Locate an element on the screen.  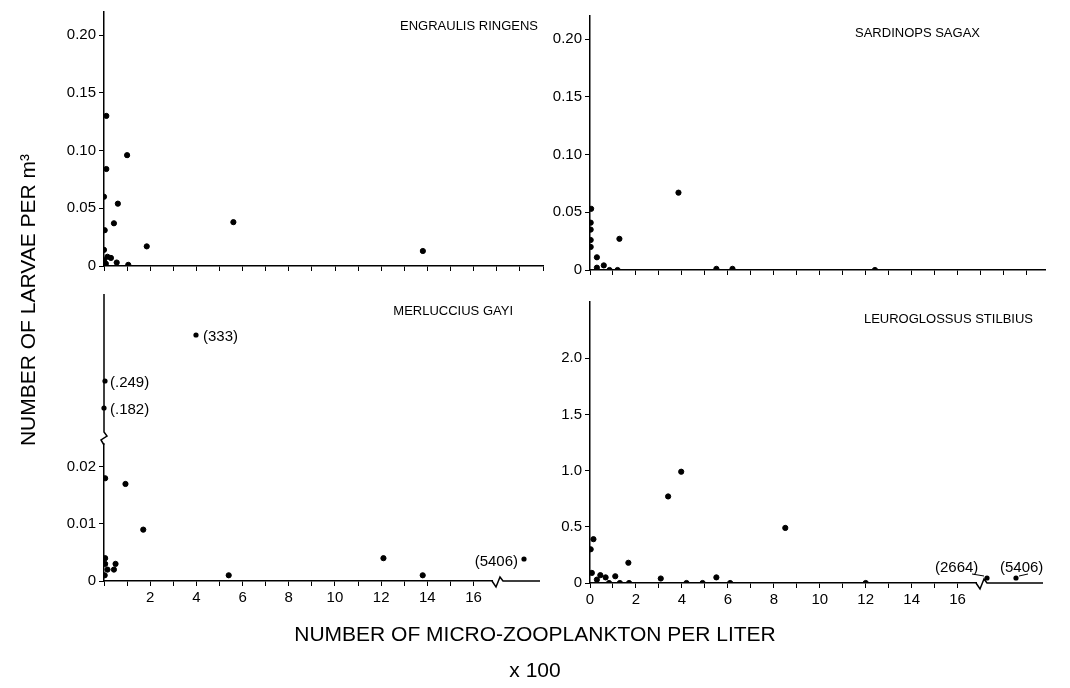
x-tick-label: 0 is located at coordinates (590, 599).